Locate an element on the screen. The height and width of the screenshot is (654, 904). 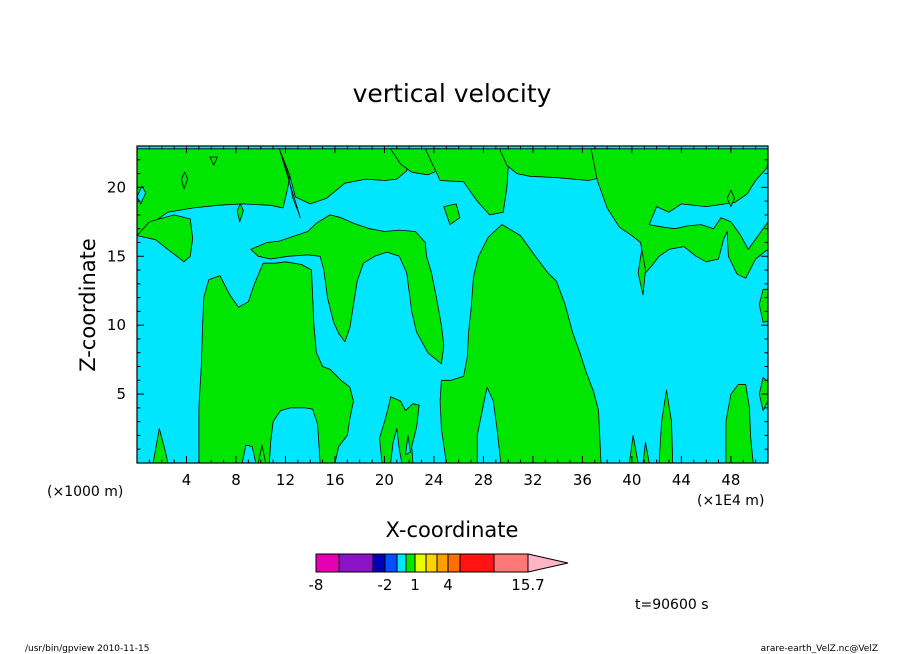
x-tick-label: 12 is located at coordinates (285, 480).